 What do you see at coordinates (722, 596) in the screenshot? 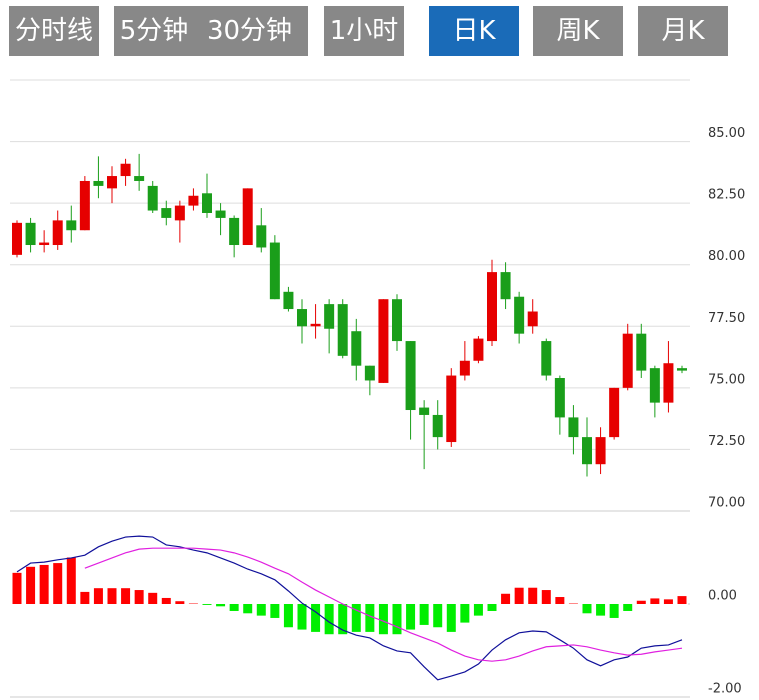
I see `y-tick-label: 0.00` at bounding box center [722, 596].